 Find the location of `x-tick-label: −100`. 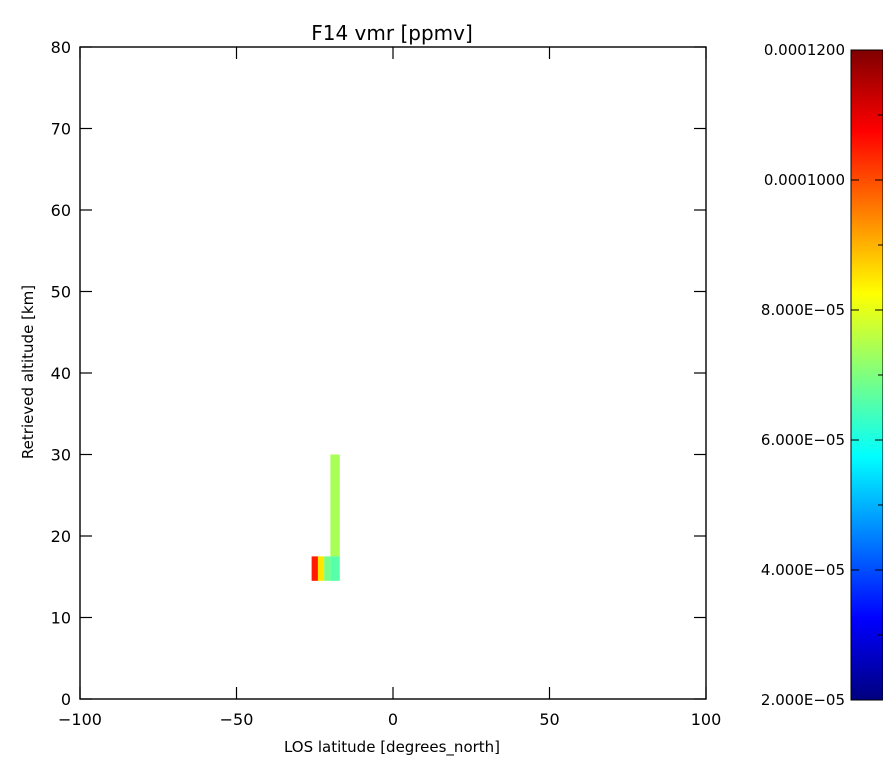

x-tick-label: −100 is located at coordinates (80, 719).